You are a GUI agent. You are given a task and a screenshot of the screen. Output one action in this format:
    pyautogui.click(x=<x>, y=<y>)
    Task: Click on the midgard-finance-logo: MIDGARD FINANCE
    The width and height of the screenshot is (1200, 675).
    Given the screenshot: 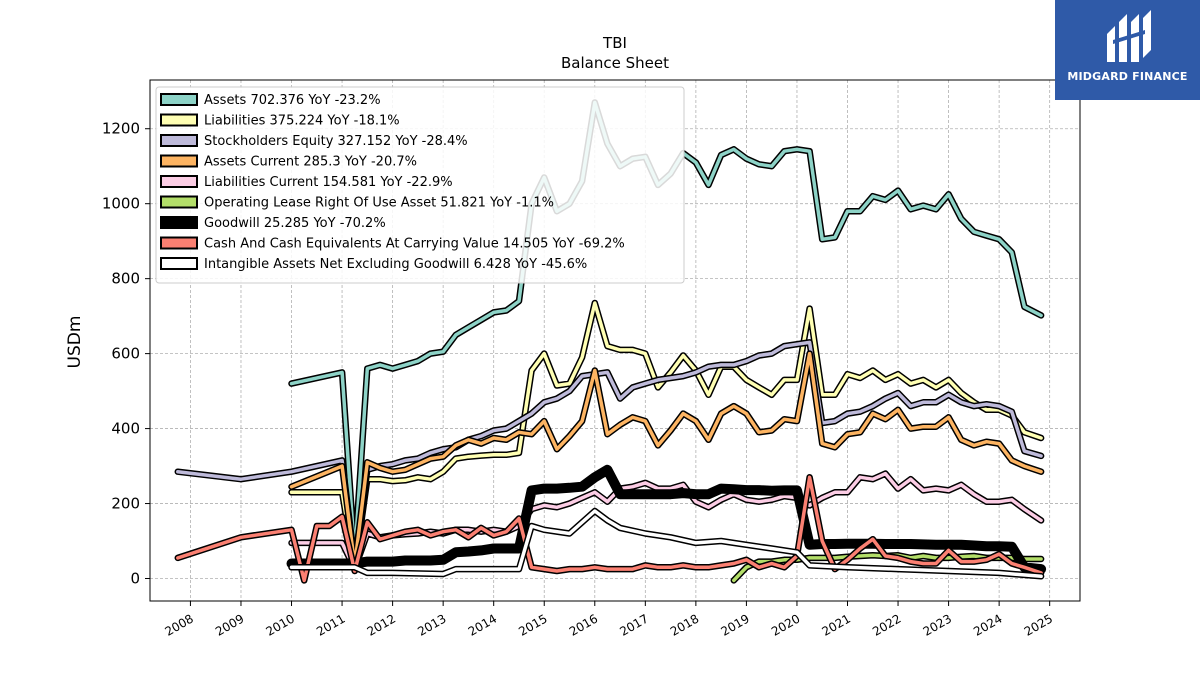 What is the action you would take?
    pyautogui.click(x=1127, y=50)
    